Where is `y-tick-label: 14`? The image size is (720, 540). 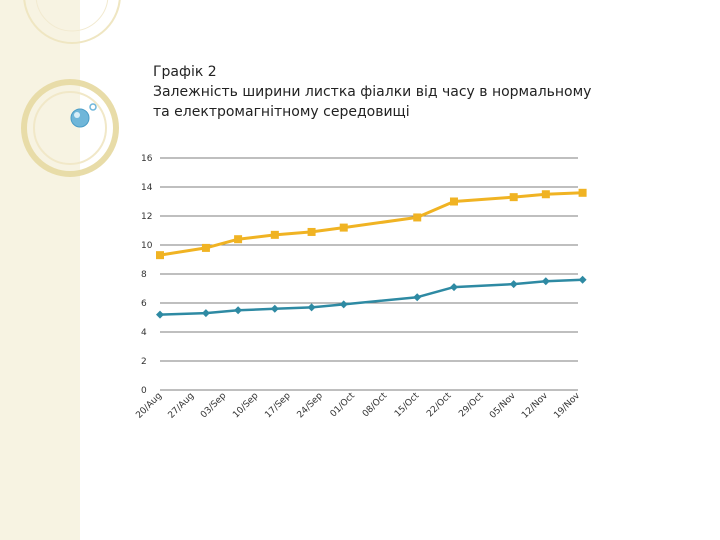
y-tick-label: 14 is located at coordinates (147, 188).